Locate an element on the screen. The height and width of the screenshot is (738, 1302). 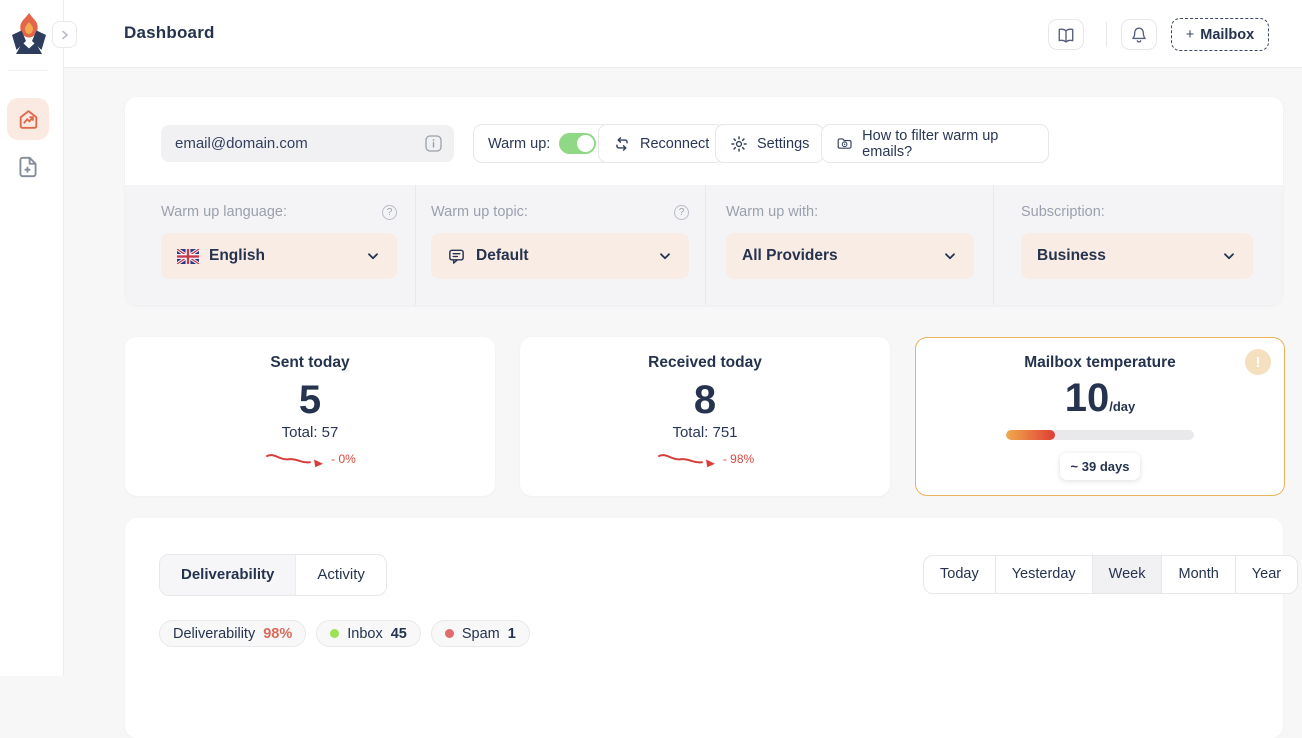
sidebar-item-add-report is located at coordinates (28, 167).